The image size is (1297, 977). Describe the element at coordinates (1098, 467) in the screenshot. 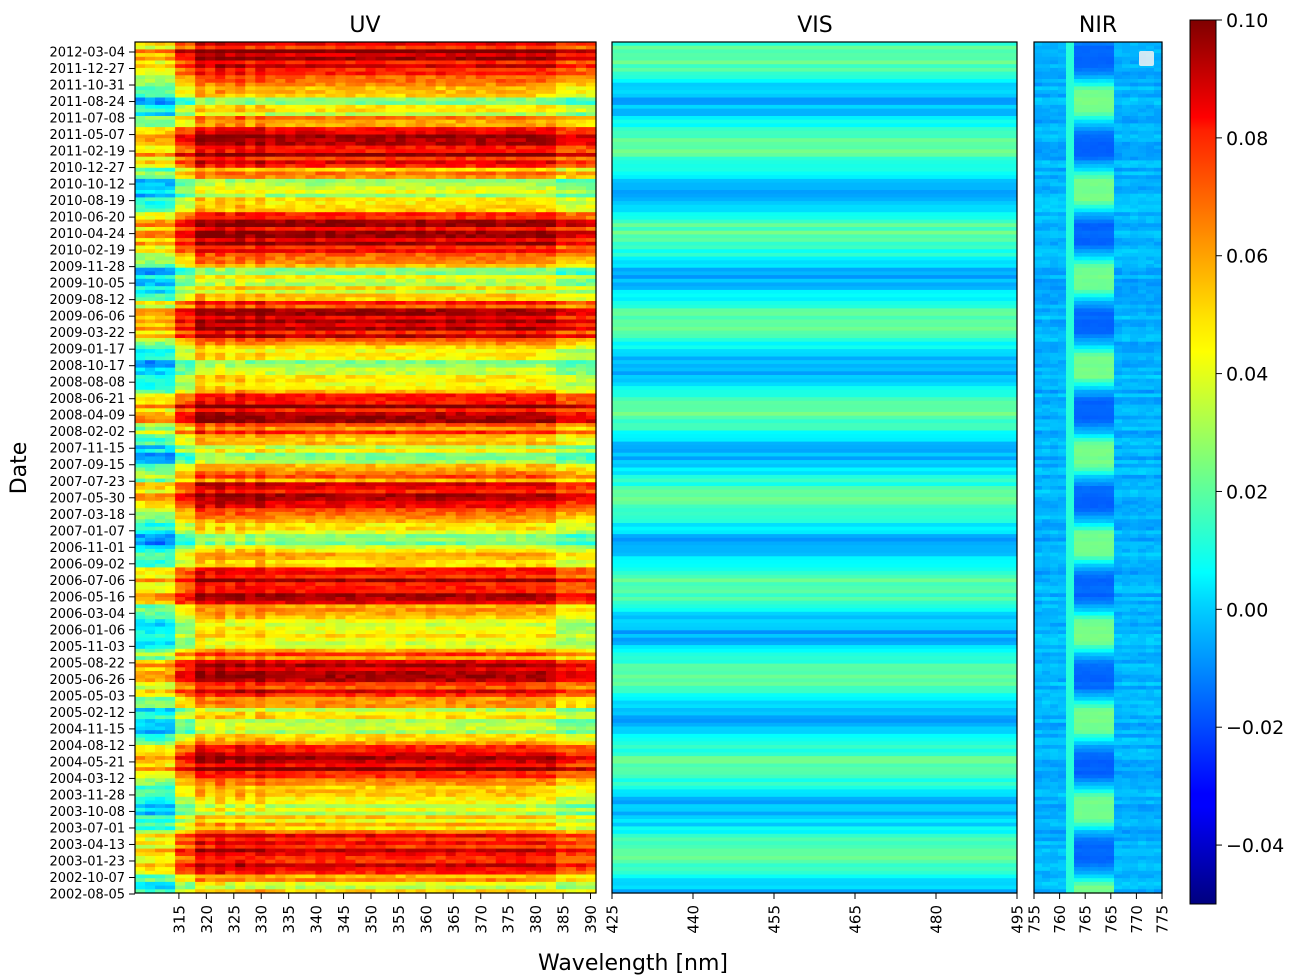

I see `nir-heatmap-panel` at that location.